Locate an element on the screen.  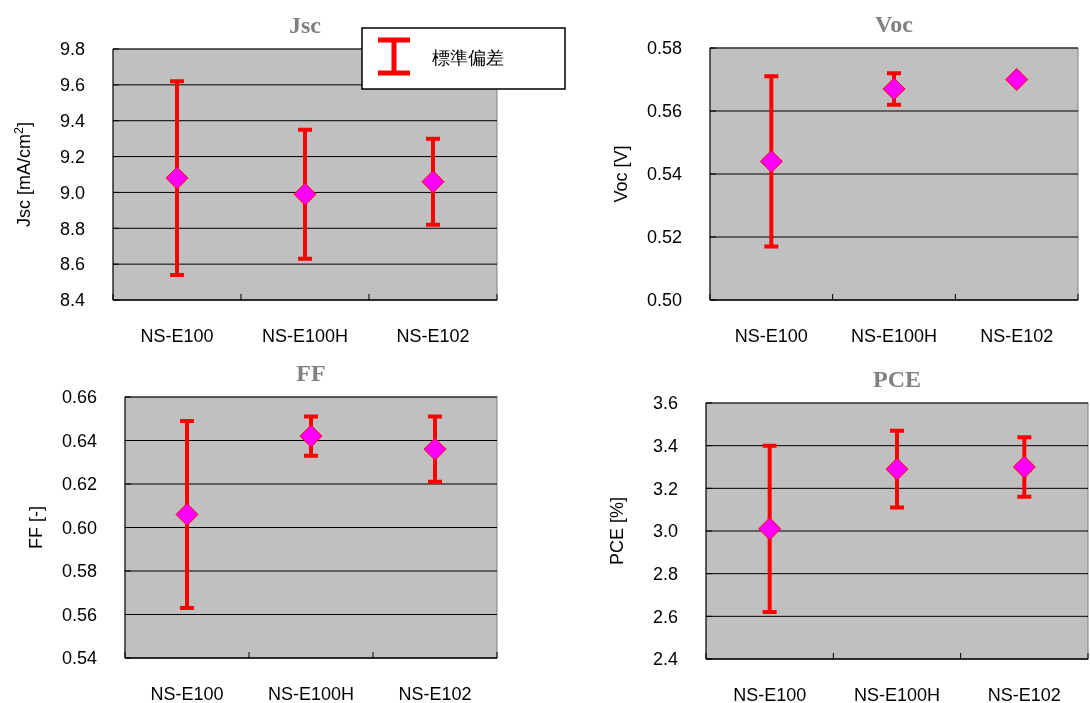
y-tick-label: 9.6 is located at coordinates (72, 85).